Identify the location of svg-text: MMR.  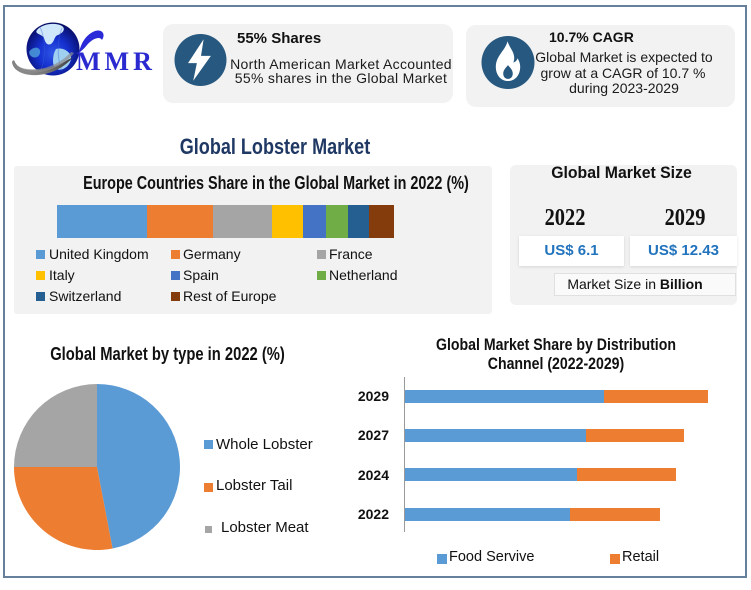
(116, 61).